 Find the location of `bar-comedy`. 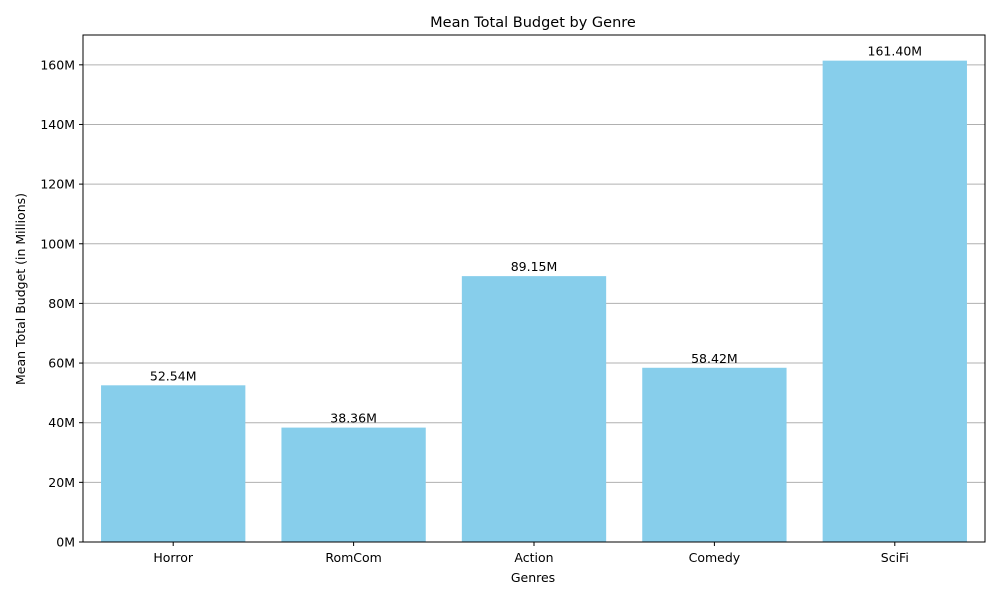

bar-comedy is located at coordinates (714, 454).